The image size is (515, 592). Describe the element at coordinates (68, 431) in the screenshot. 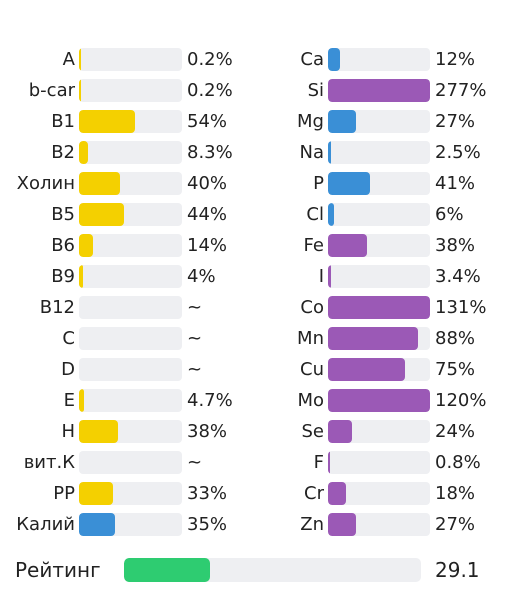

I see `nutrient-label: H` at that location.